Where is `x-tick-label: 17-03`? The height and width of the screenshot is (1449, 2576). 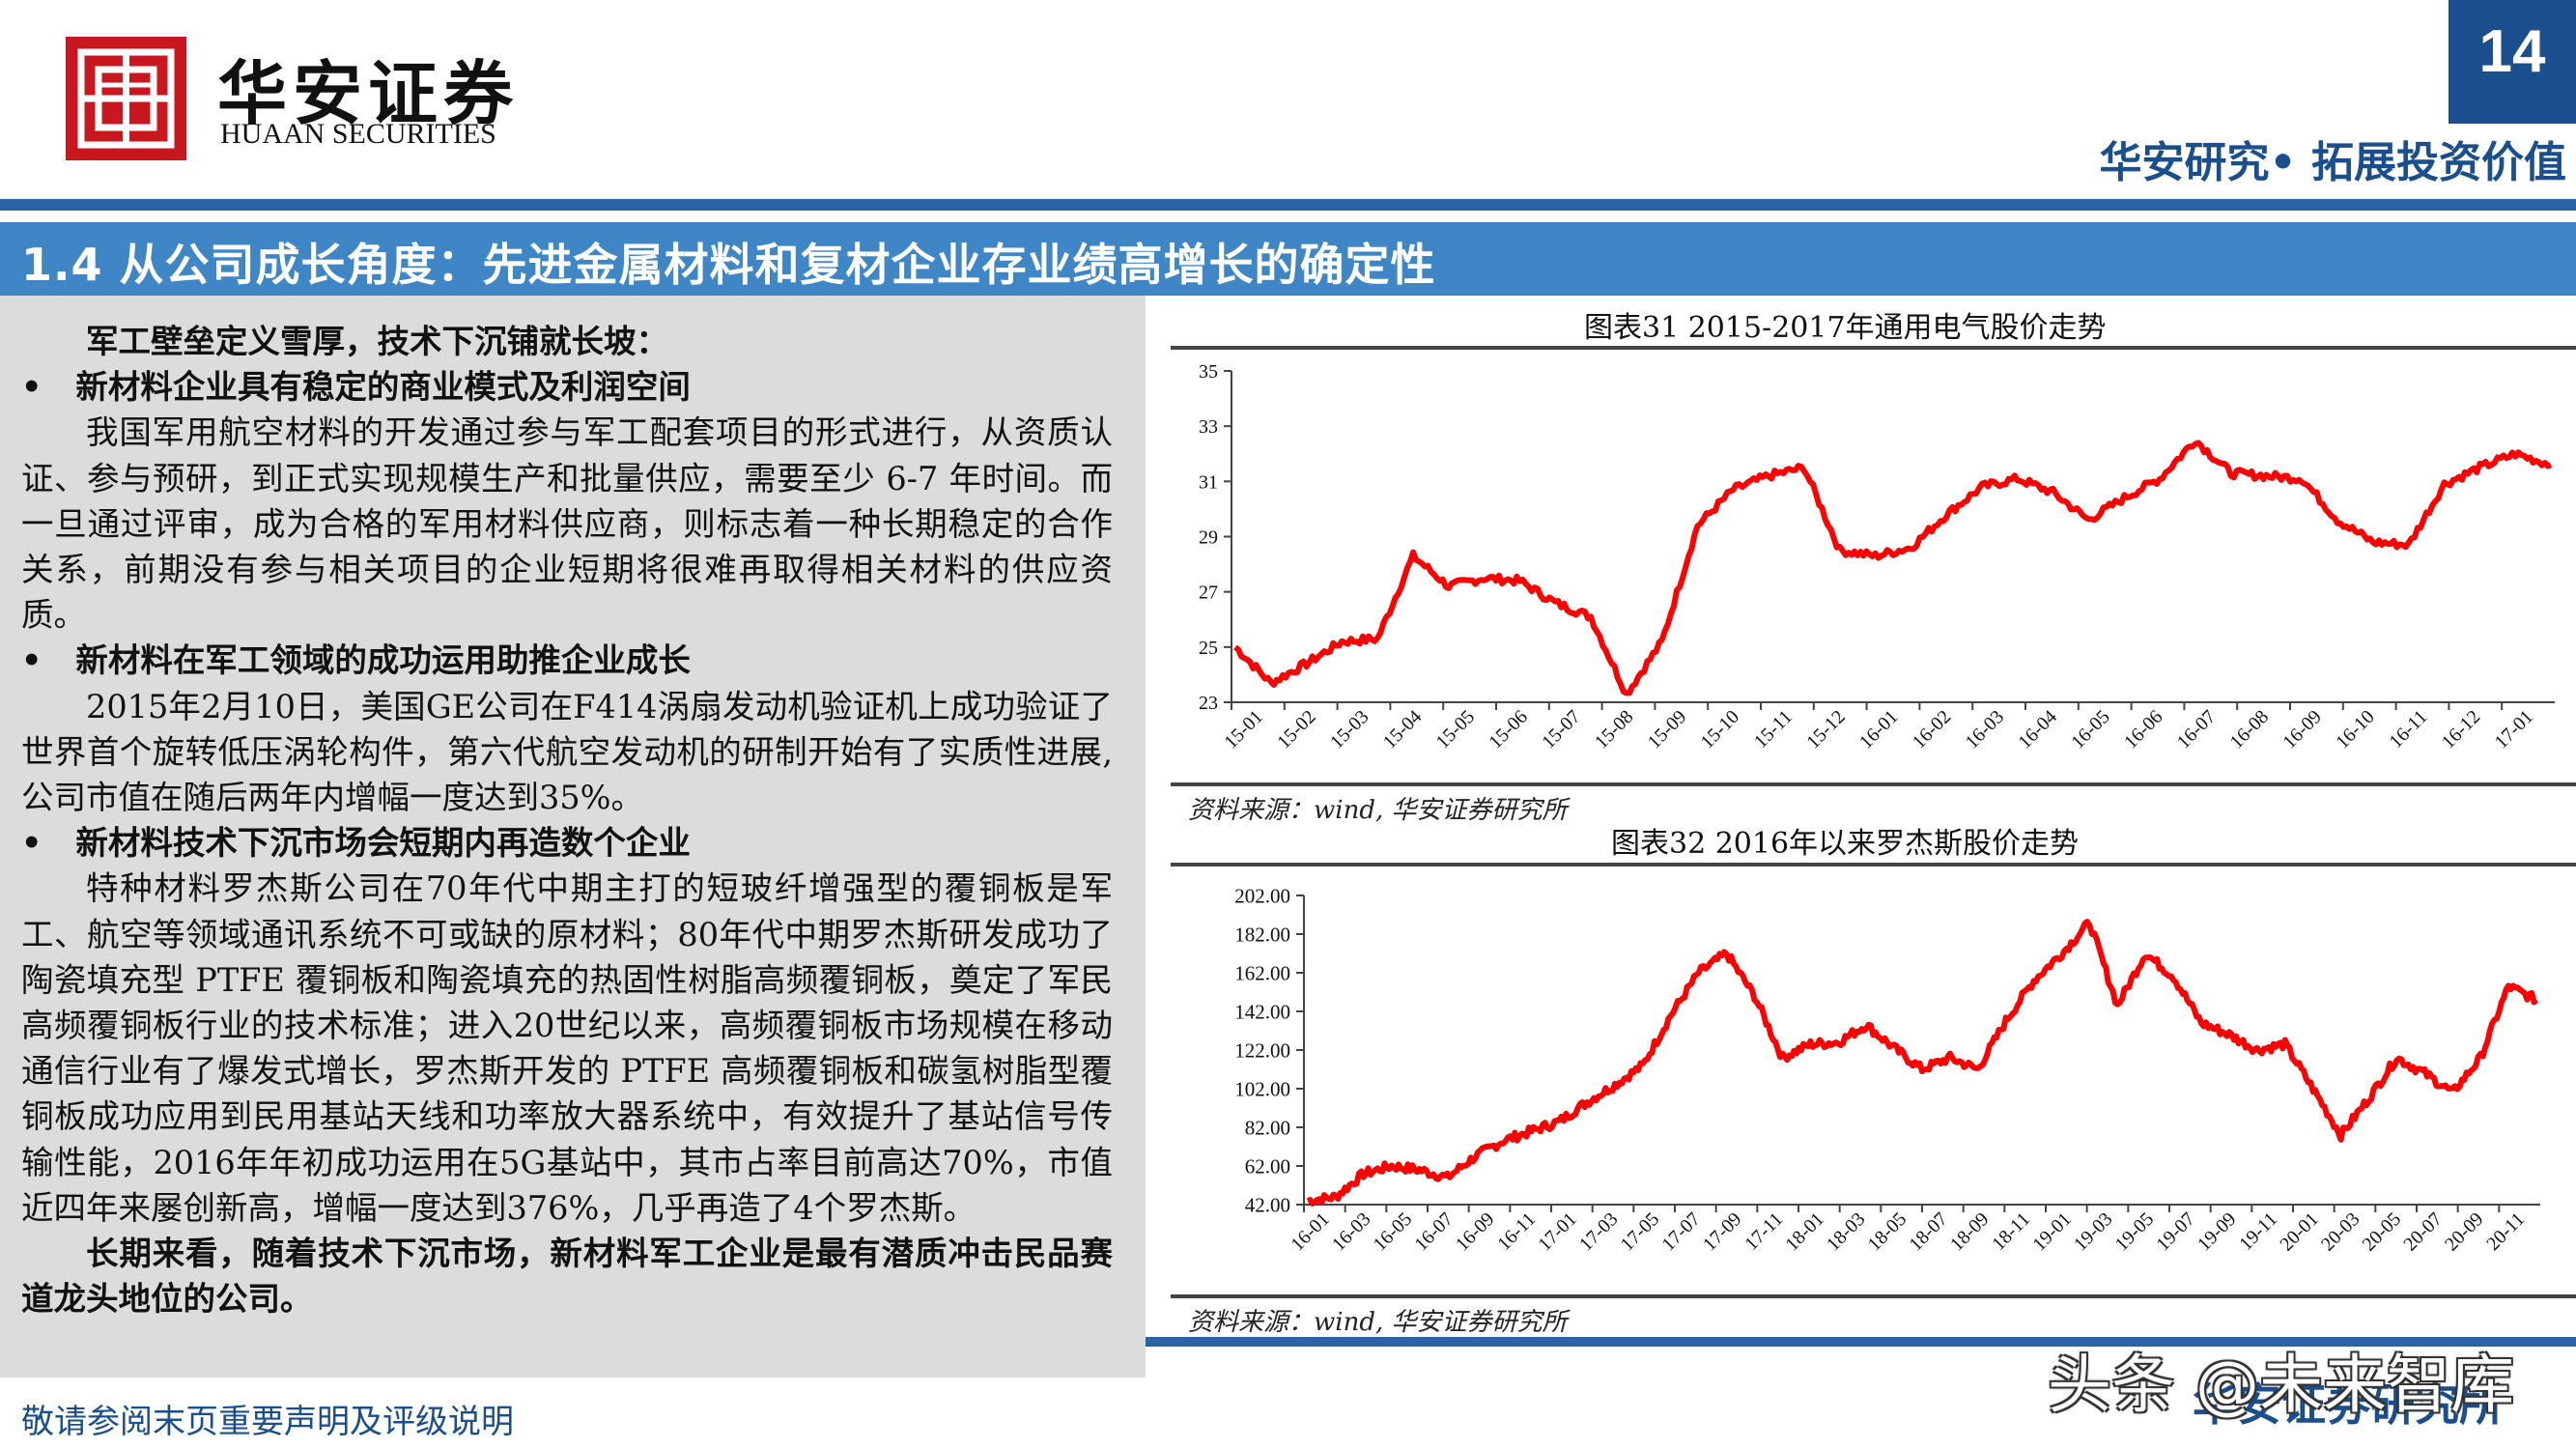 x-tick-label: 17-03 is located at coordinates (1599, 1232).